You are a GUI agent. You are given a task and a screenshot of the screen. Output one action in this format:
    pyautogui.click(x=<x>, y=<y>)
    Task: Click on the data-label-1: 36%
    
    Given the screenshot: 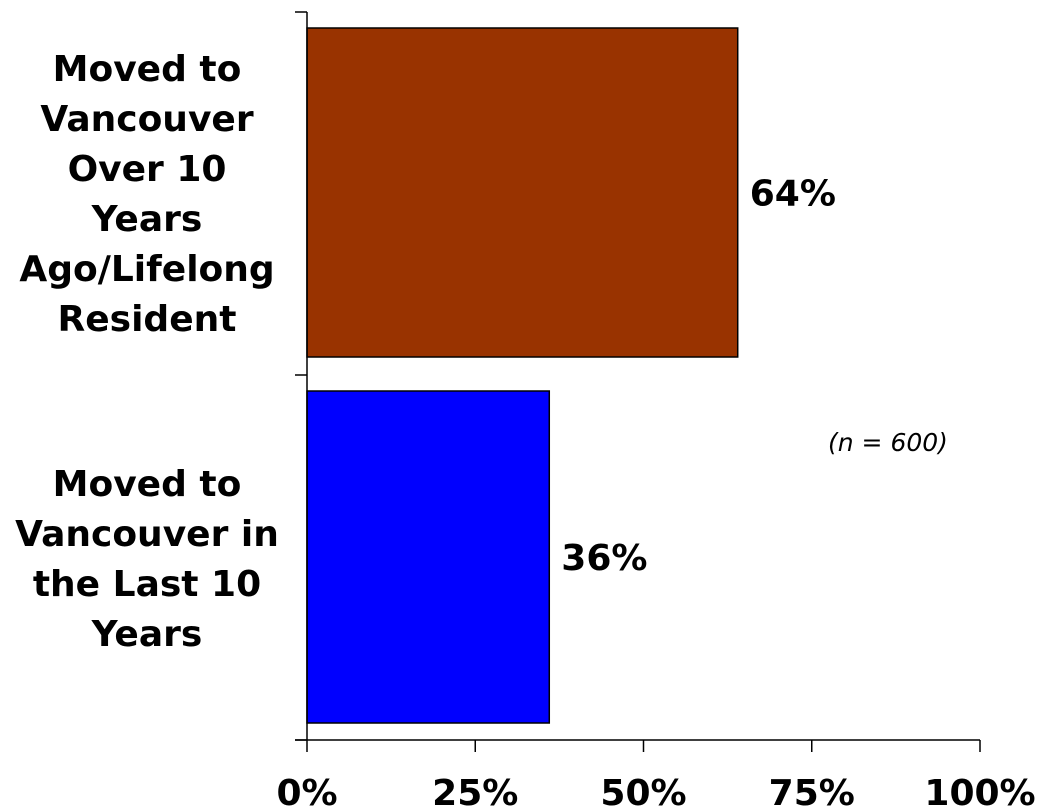 What is the action you would take?
    pyautogui.click(x=604, y=558)
    